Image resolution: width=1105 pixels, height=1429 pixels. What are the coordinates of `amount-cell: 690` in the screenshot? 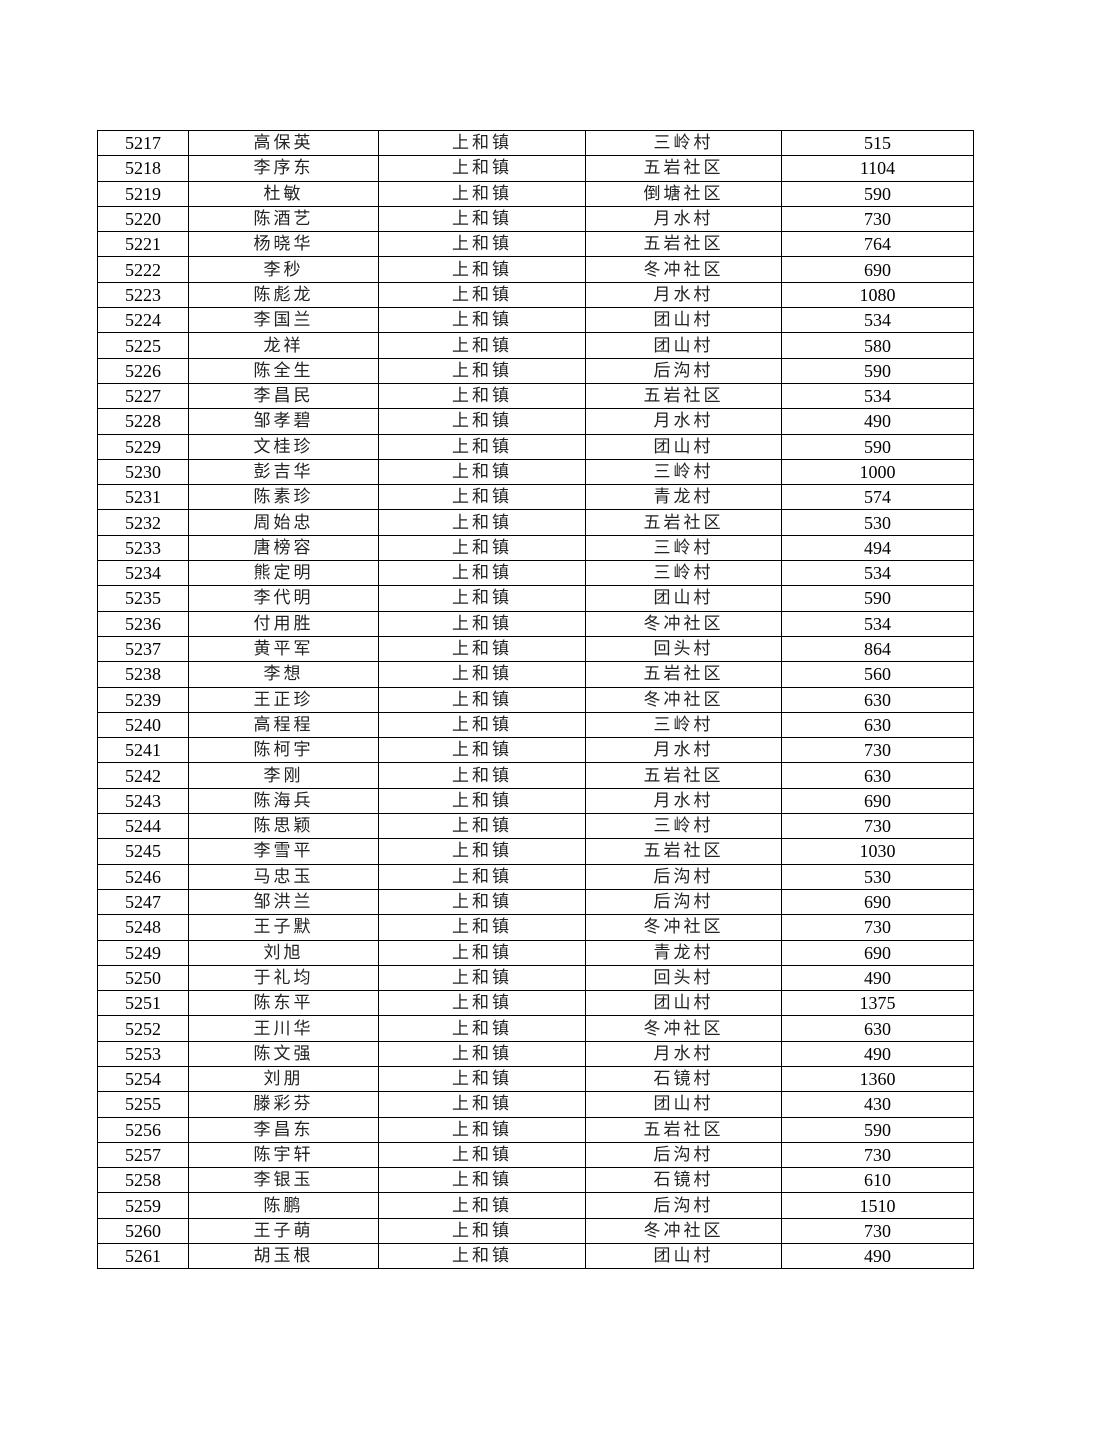 It's located at (877, 952).